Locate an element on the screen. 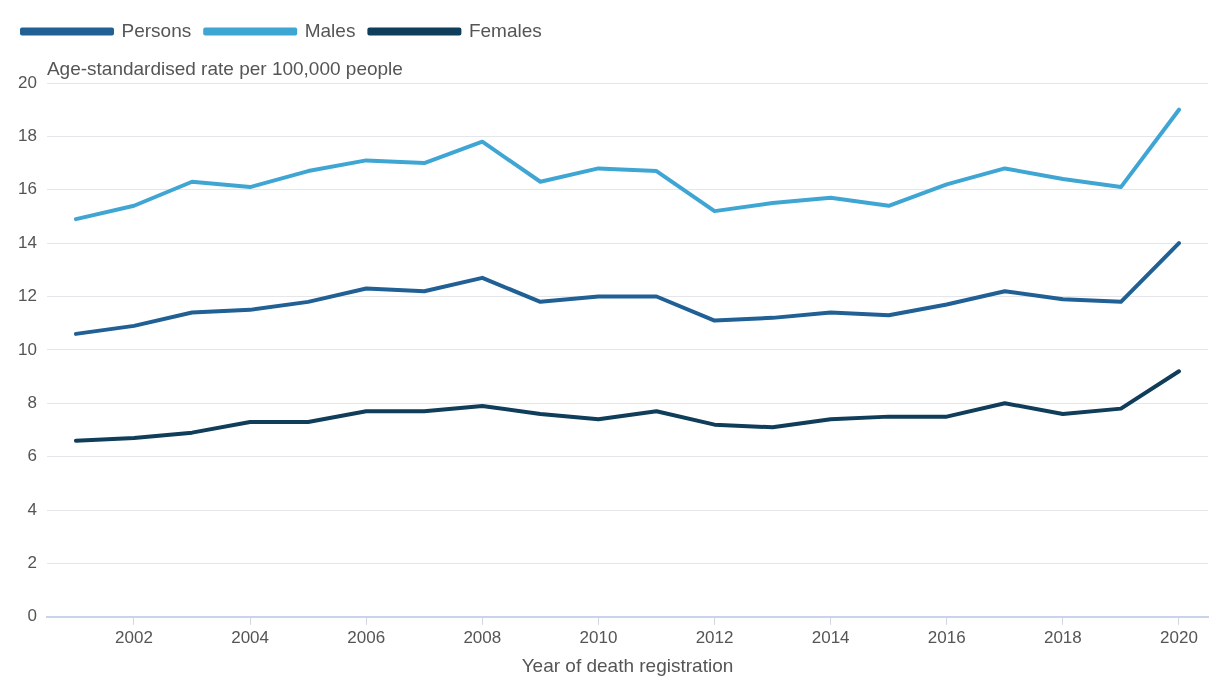  y-tick-label: 20 is located at coordinates (27, 82).